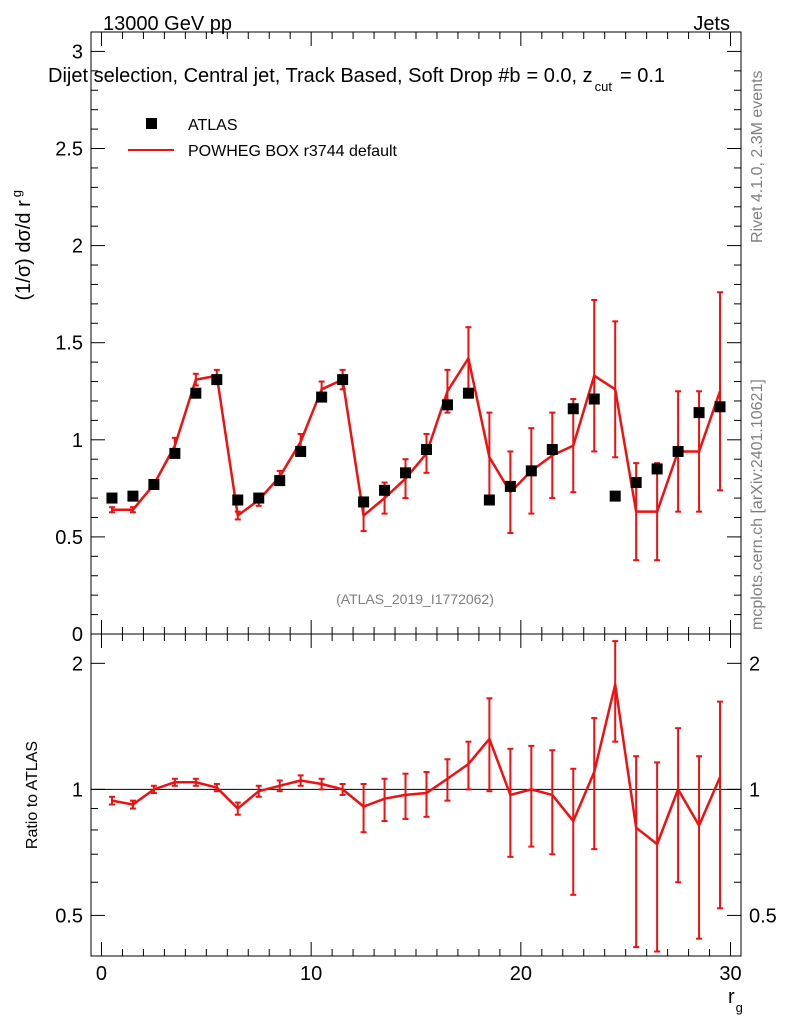 The image size is (786, 1024). Describe the element at coordinates (763, 916) in the screenshot. I see `ratio-ytick-label-right: 0.5` at that location.